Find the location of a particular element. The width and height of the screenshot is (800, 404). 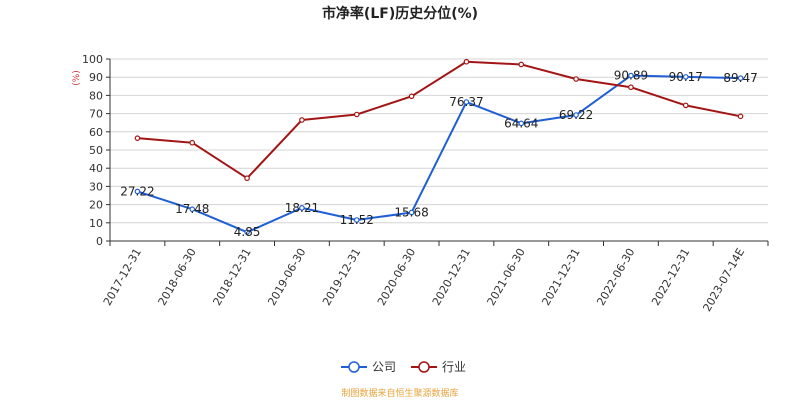

data-label: 17.48 is located at coordinates (192, 209).